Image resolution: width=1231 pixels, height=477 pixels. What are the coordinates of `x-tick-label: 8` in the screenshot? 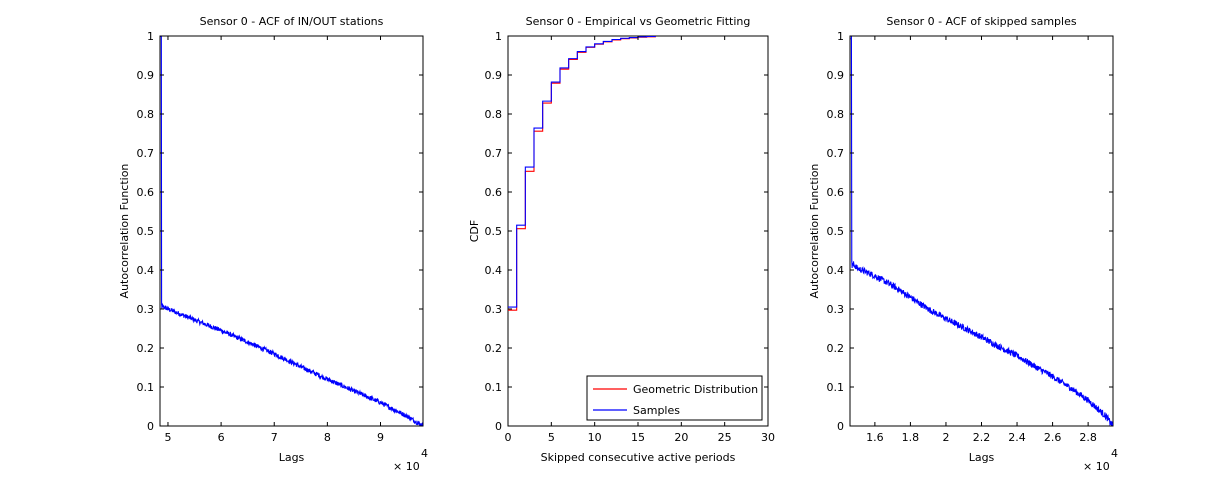 It's located at (327, 437).